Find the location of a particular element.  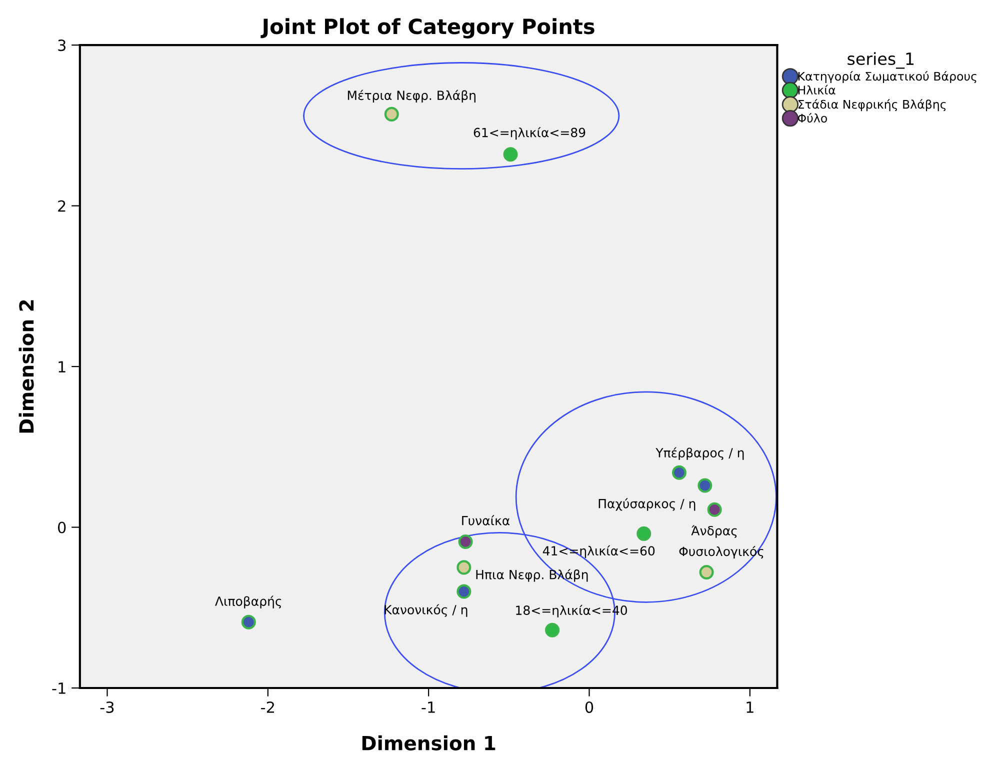

y-tick-label: 1 is located at coordinates (62, 366).